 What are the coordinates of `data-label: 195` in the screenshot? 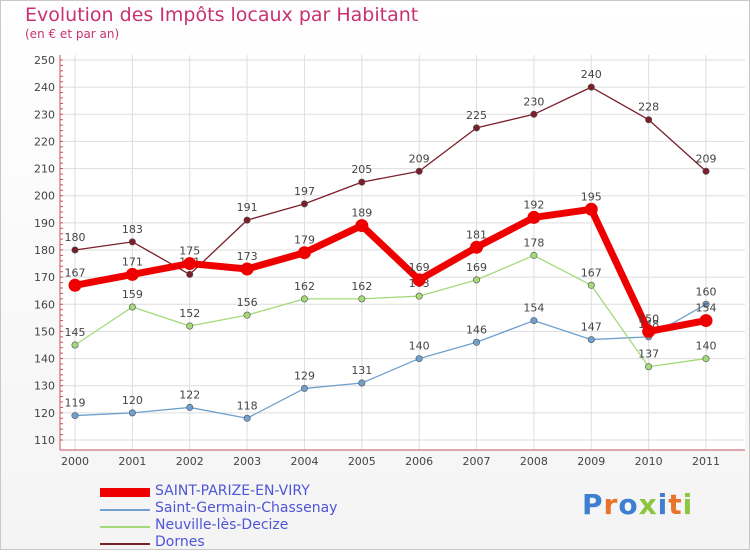 It's located at (591, 196).